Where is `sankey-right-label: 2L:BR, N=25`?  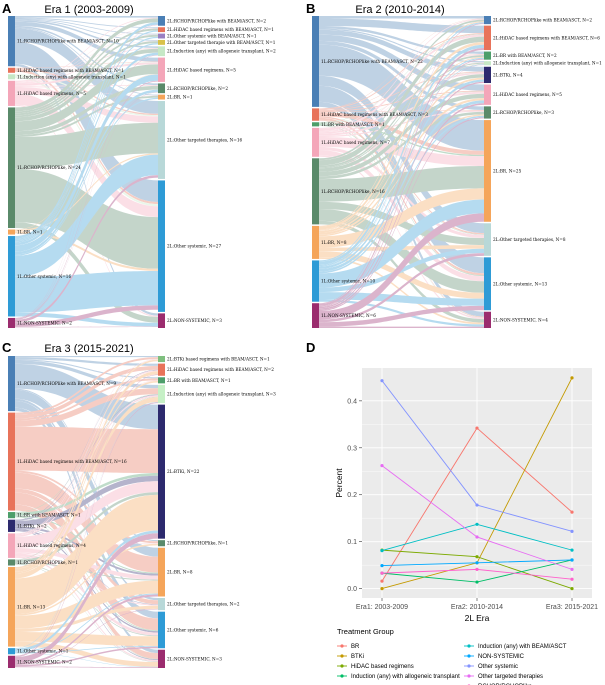
sankey-right-label: 2L:BR, N=25 is located at coordinates (507, 170).